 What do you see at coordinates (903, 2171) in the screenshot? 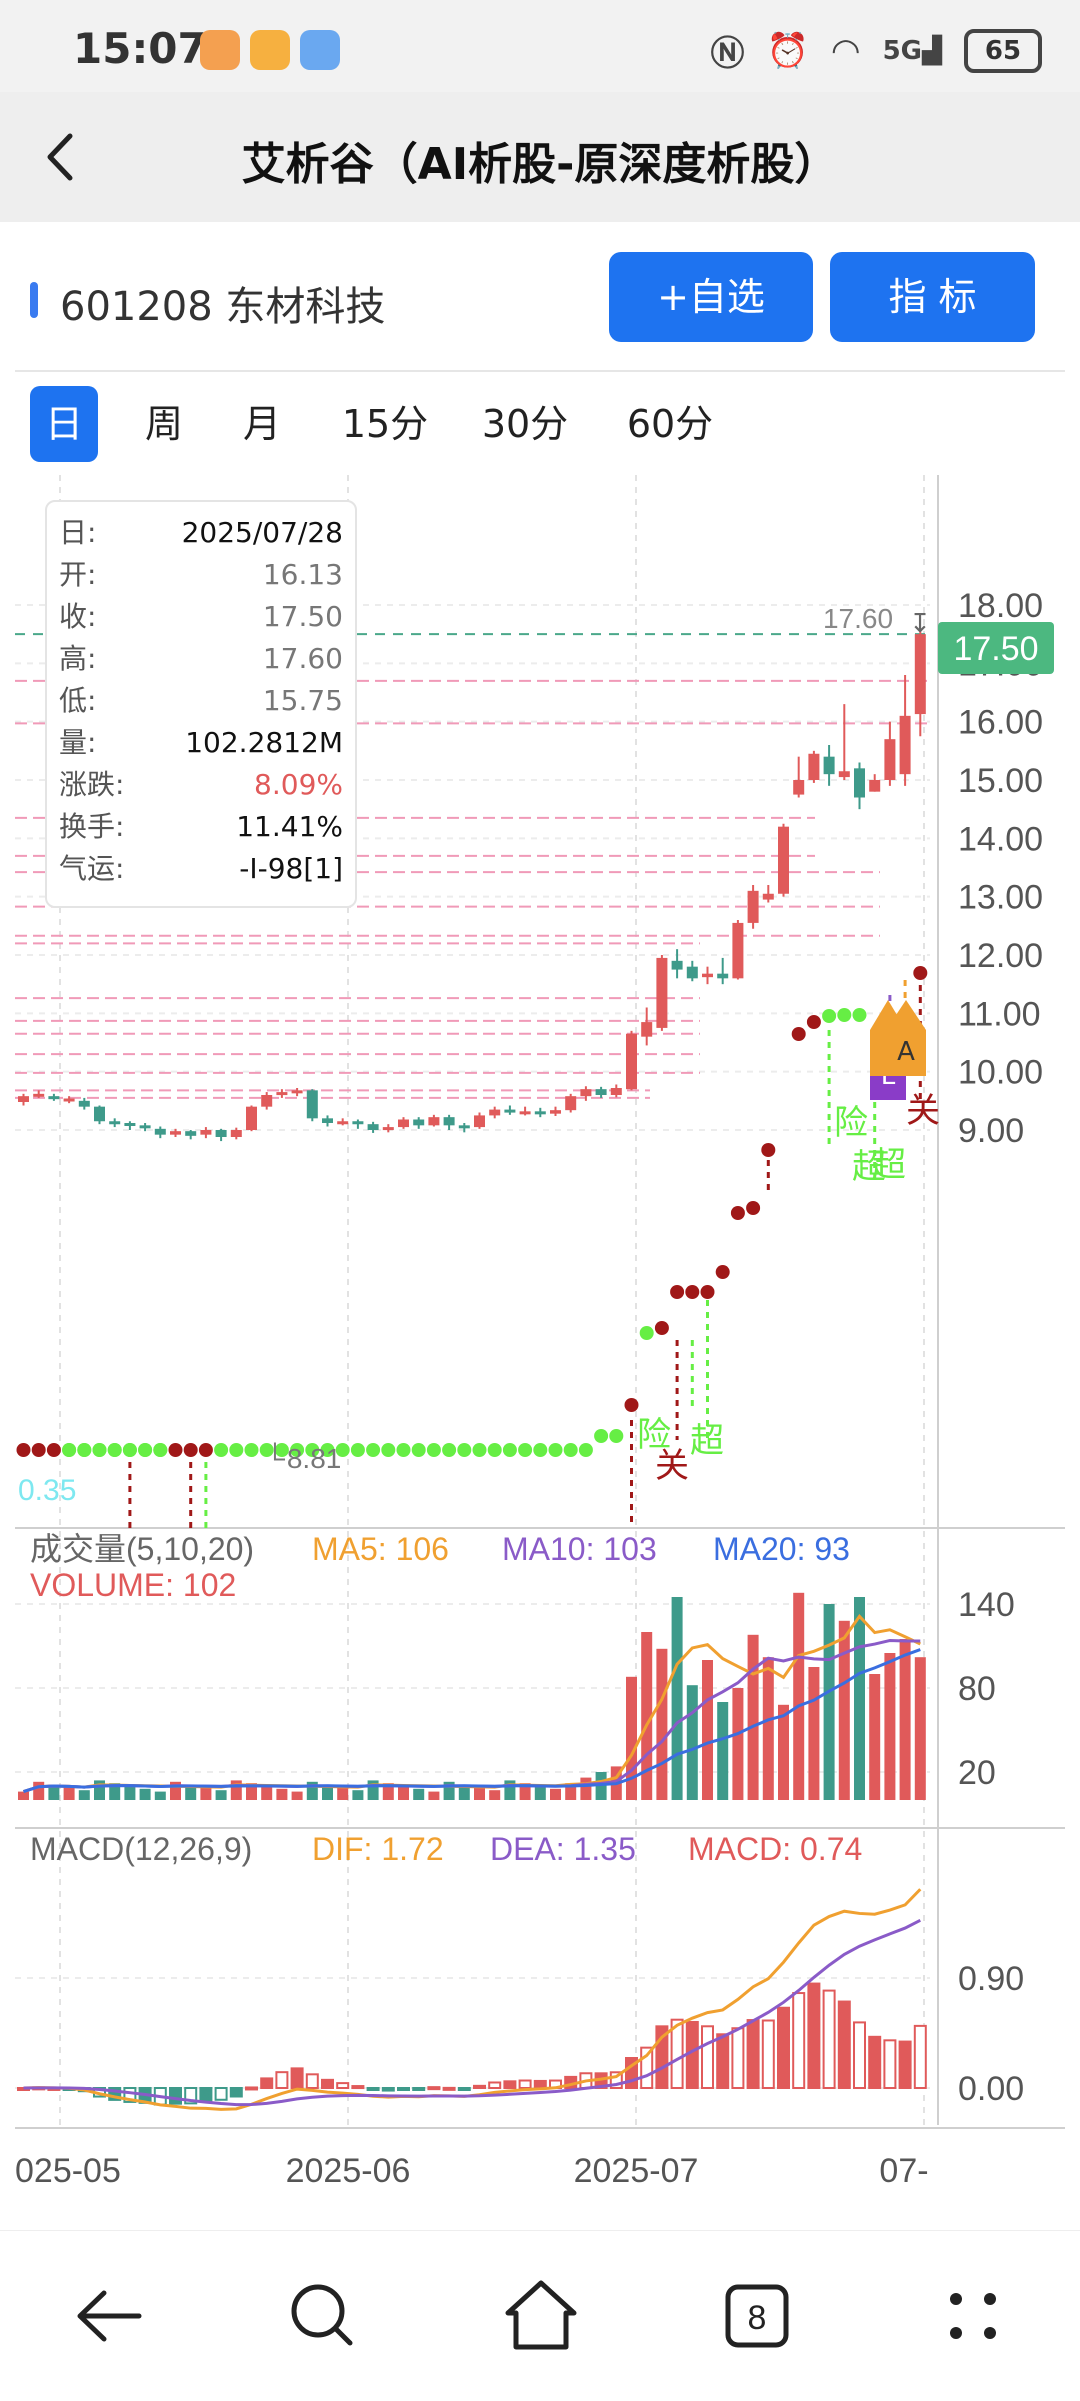
I see `date-tick: 07-` at bounding box center [903, 2171].